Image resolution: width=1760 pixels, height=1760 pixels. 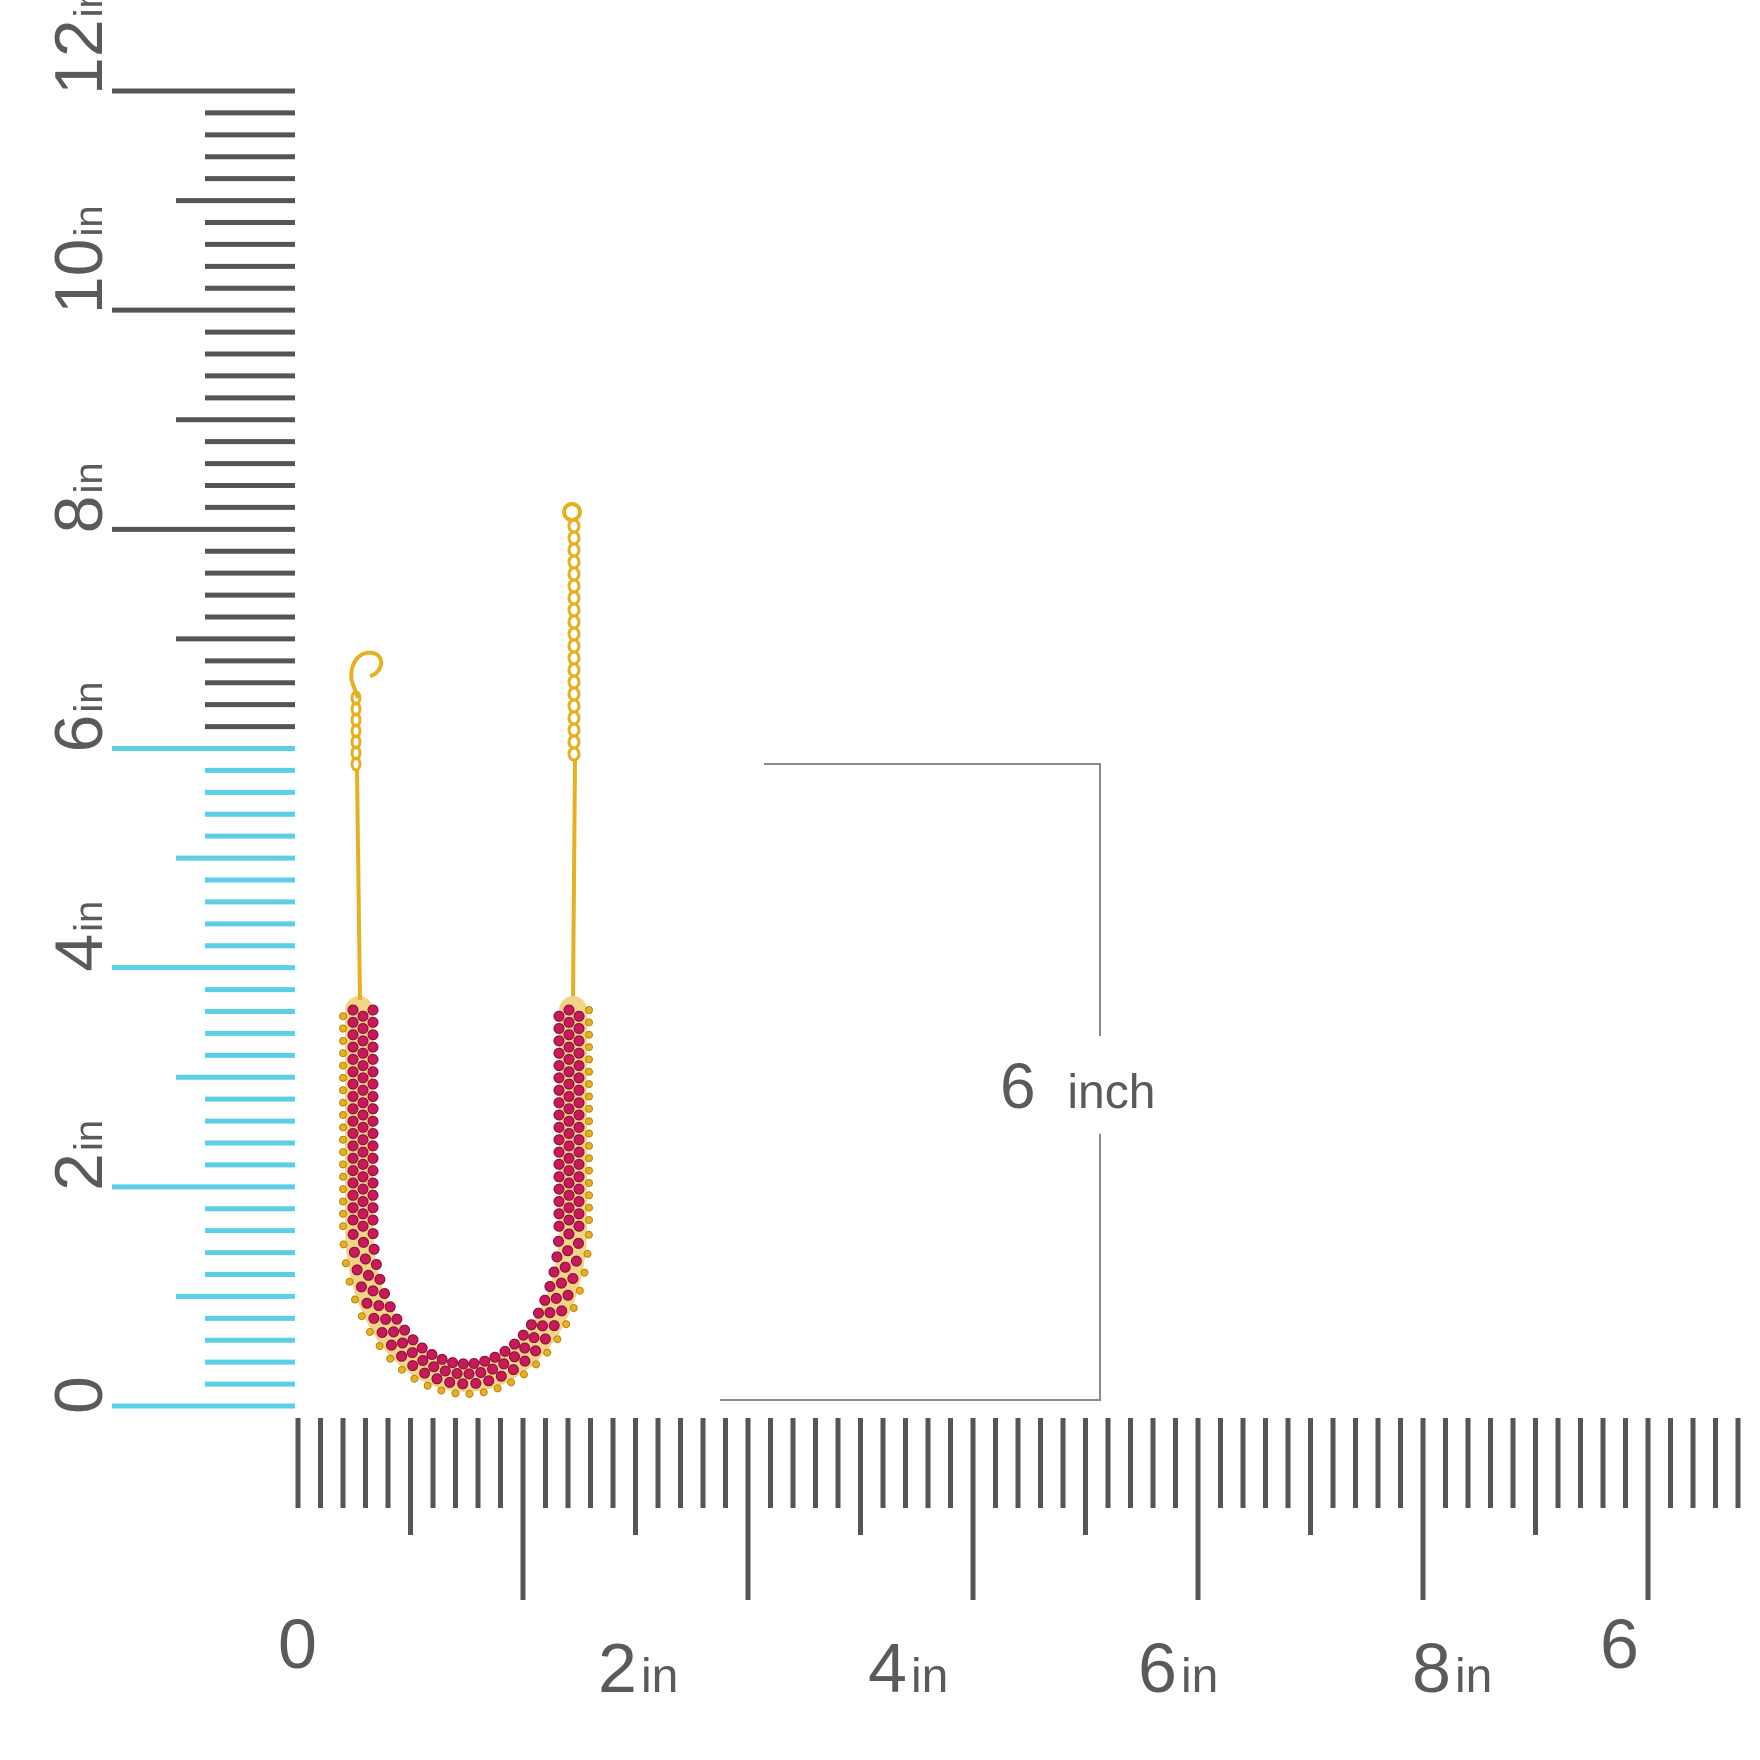 What do you see at coordinates (465, 759) in the screenshot?
I see `necklace-chains` at bounding box center [465, 759].